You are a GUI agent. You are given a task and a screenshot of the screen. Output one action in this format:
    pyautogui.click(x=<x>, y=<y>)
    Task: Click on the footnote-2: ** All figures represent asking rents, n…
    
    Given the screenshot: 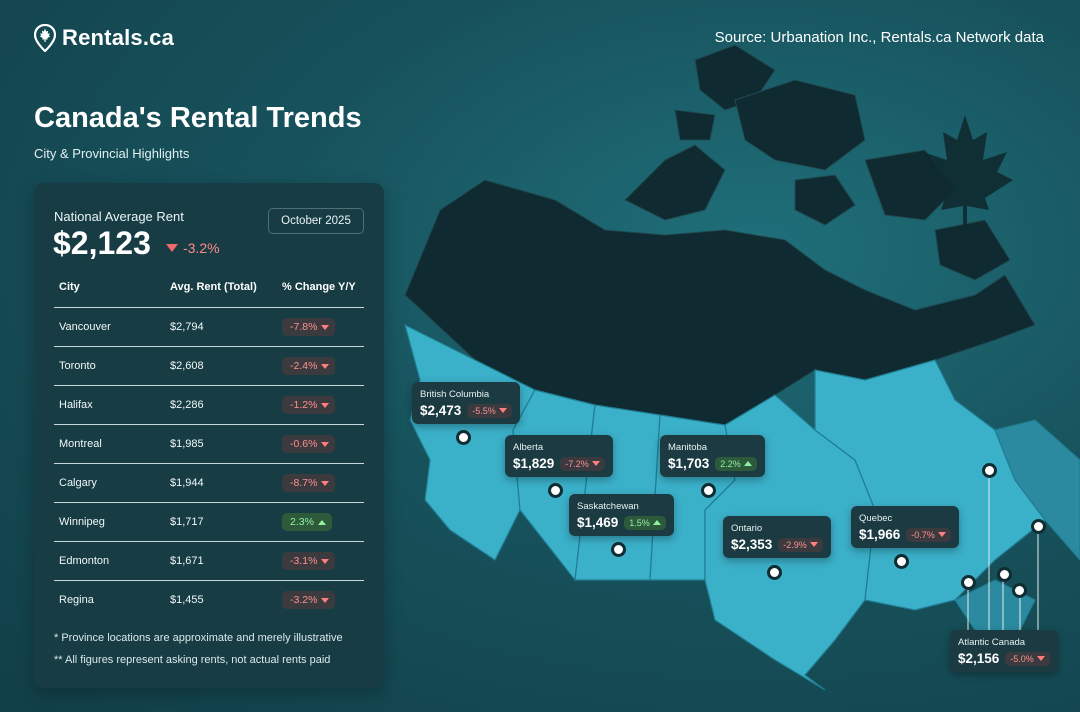 What is the action you would take?
    pyautogui.click(x=192, y=660)
    